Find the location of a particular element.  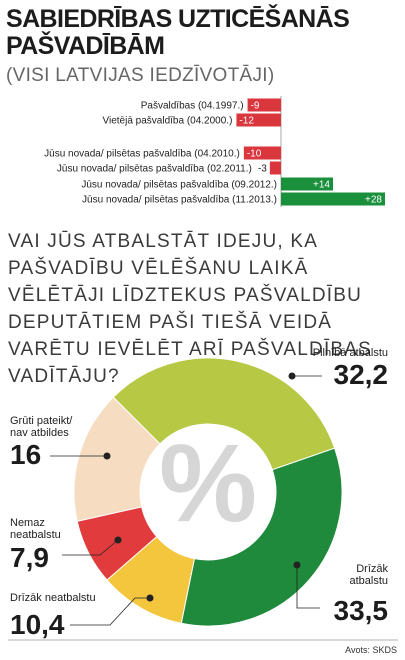

slice-name: Pilnībā atbalstu is located at coordinates (350, 353).